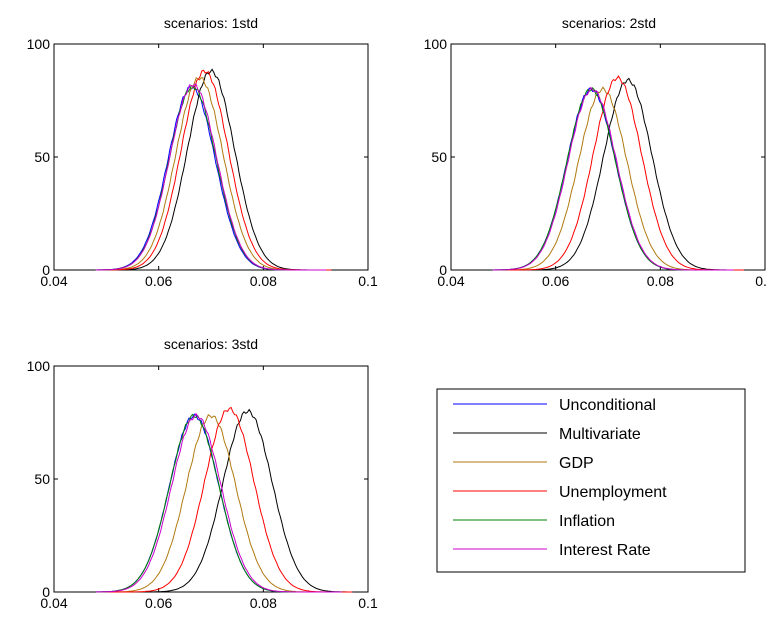 The height and width of the screenshot is (623, 767). Describe the element at coordinates (211, 23) in the screenshot. I see `chart-title: scenarios: 1std` at that location.